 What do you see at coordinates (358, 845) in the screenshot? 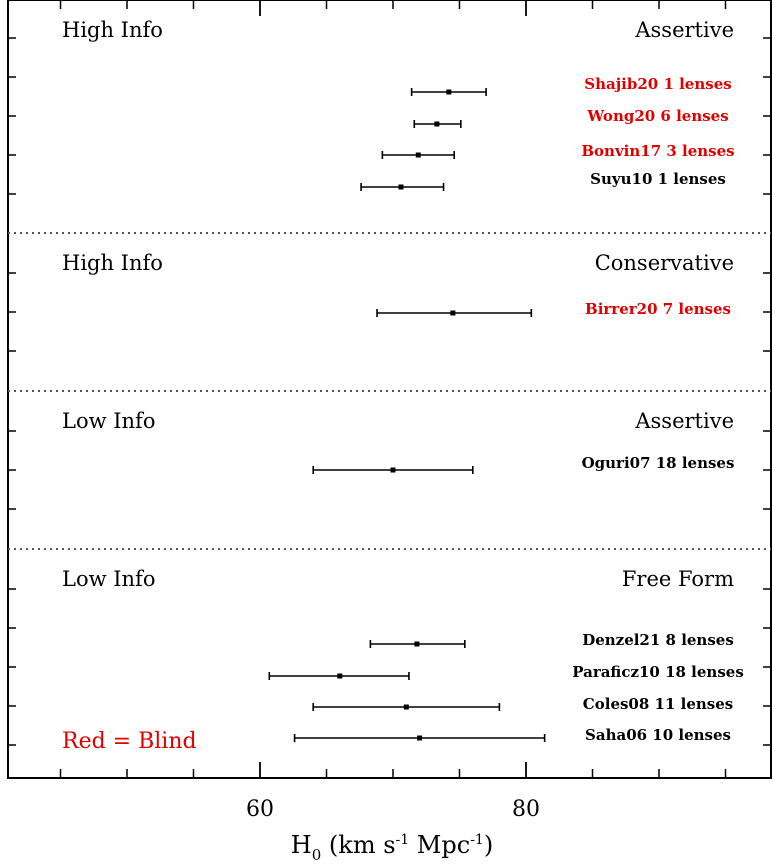
I see `x-axis-title-text: (km s` at bounding box center [358, 845].